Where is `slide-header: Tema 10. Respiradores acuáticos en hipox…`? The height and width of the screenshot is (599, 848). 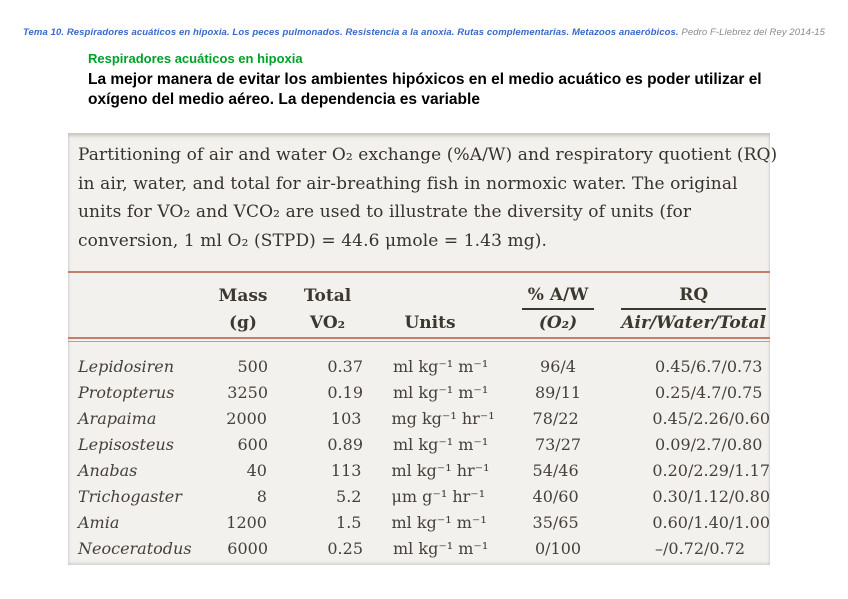 slide-header: Tema 10. Respiradores acuáticos en hipox… is located at coordinates (424, 32).